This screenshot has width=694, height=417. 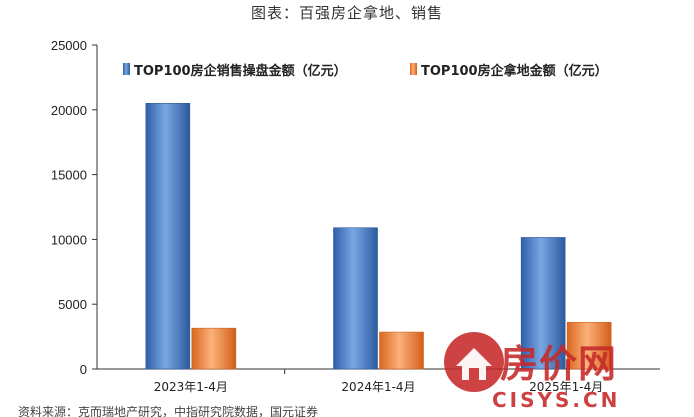 What do you see at coordinates (559, 364) in the screenshot?
I see `watermark-text: 房价网` at bounding box center [559, 364].